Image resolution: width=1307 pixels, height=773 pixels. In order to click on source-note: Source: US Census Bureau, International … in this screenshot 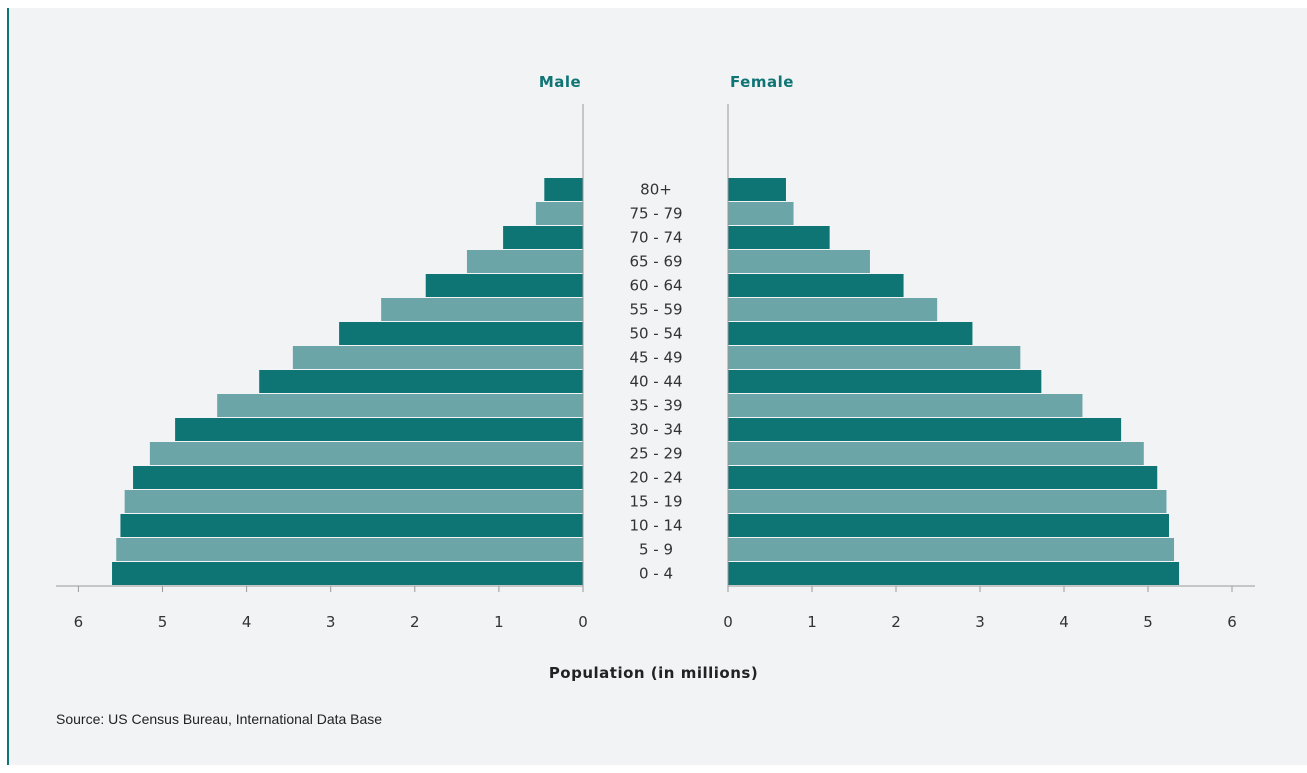, I will do `click(219, 719)`.